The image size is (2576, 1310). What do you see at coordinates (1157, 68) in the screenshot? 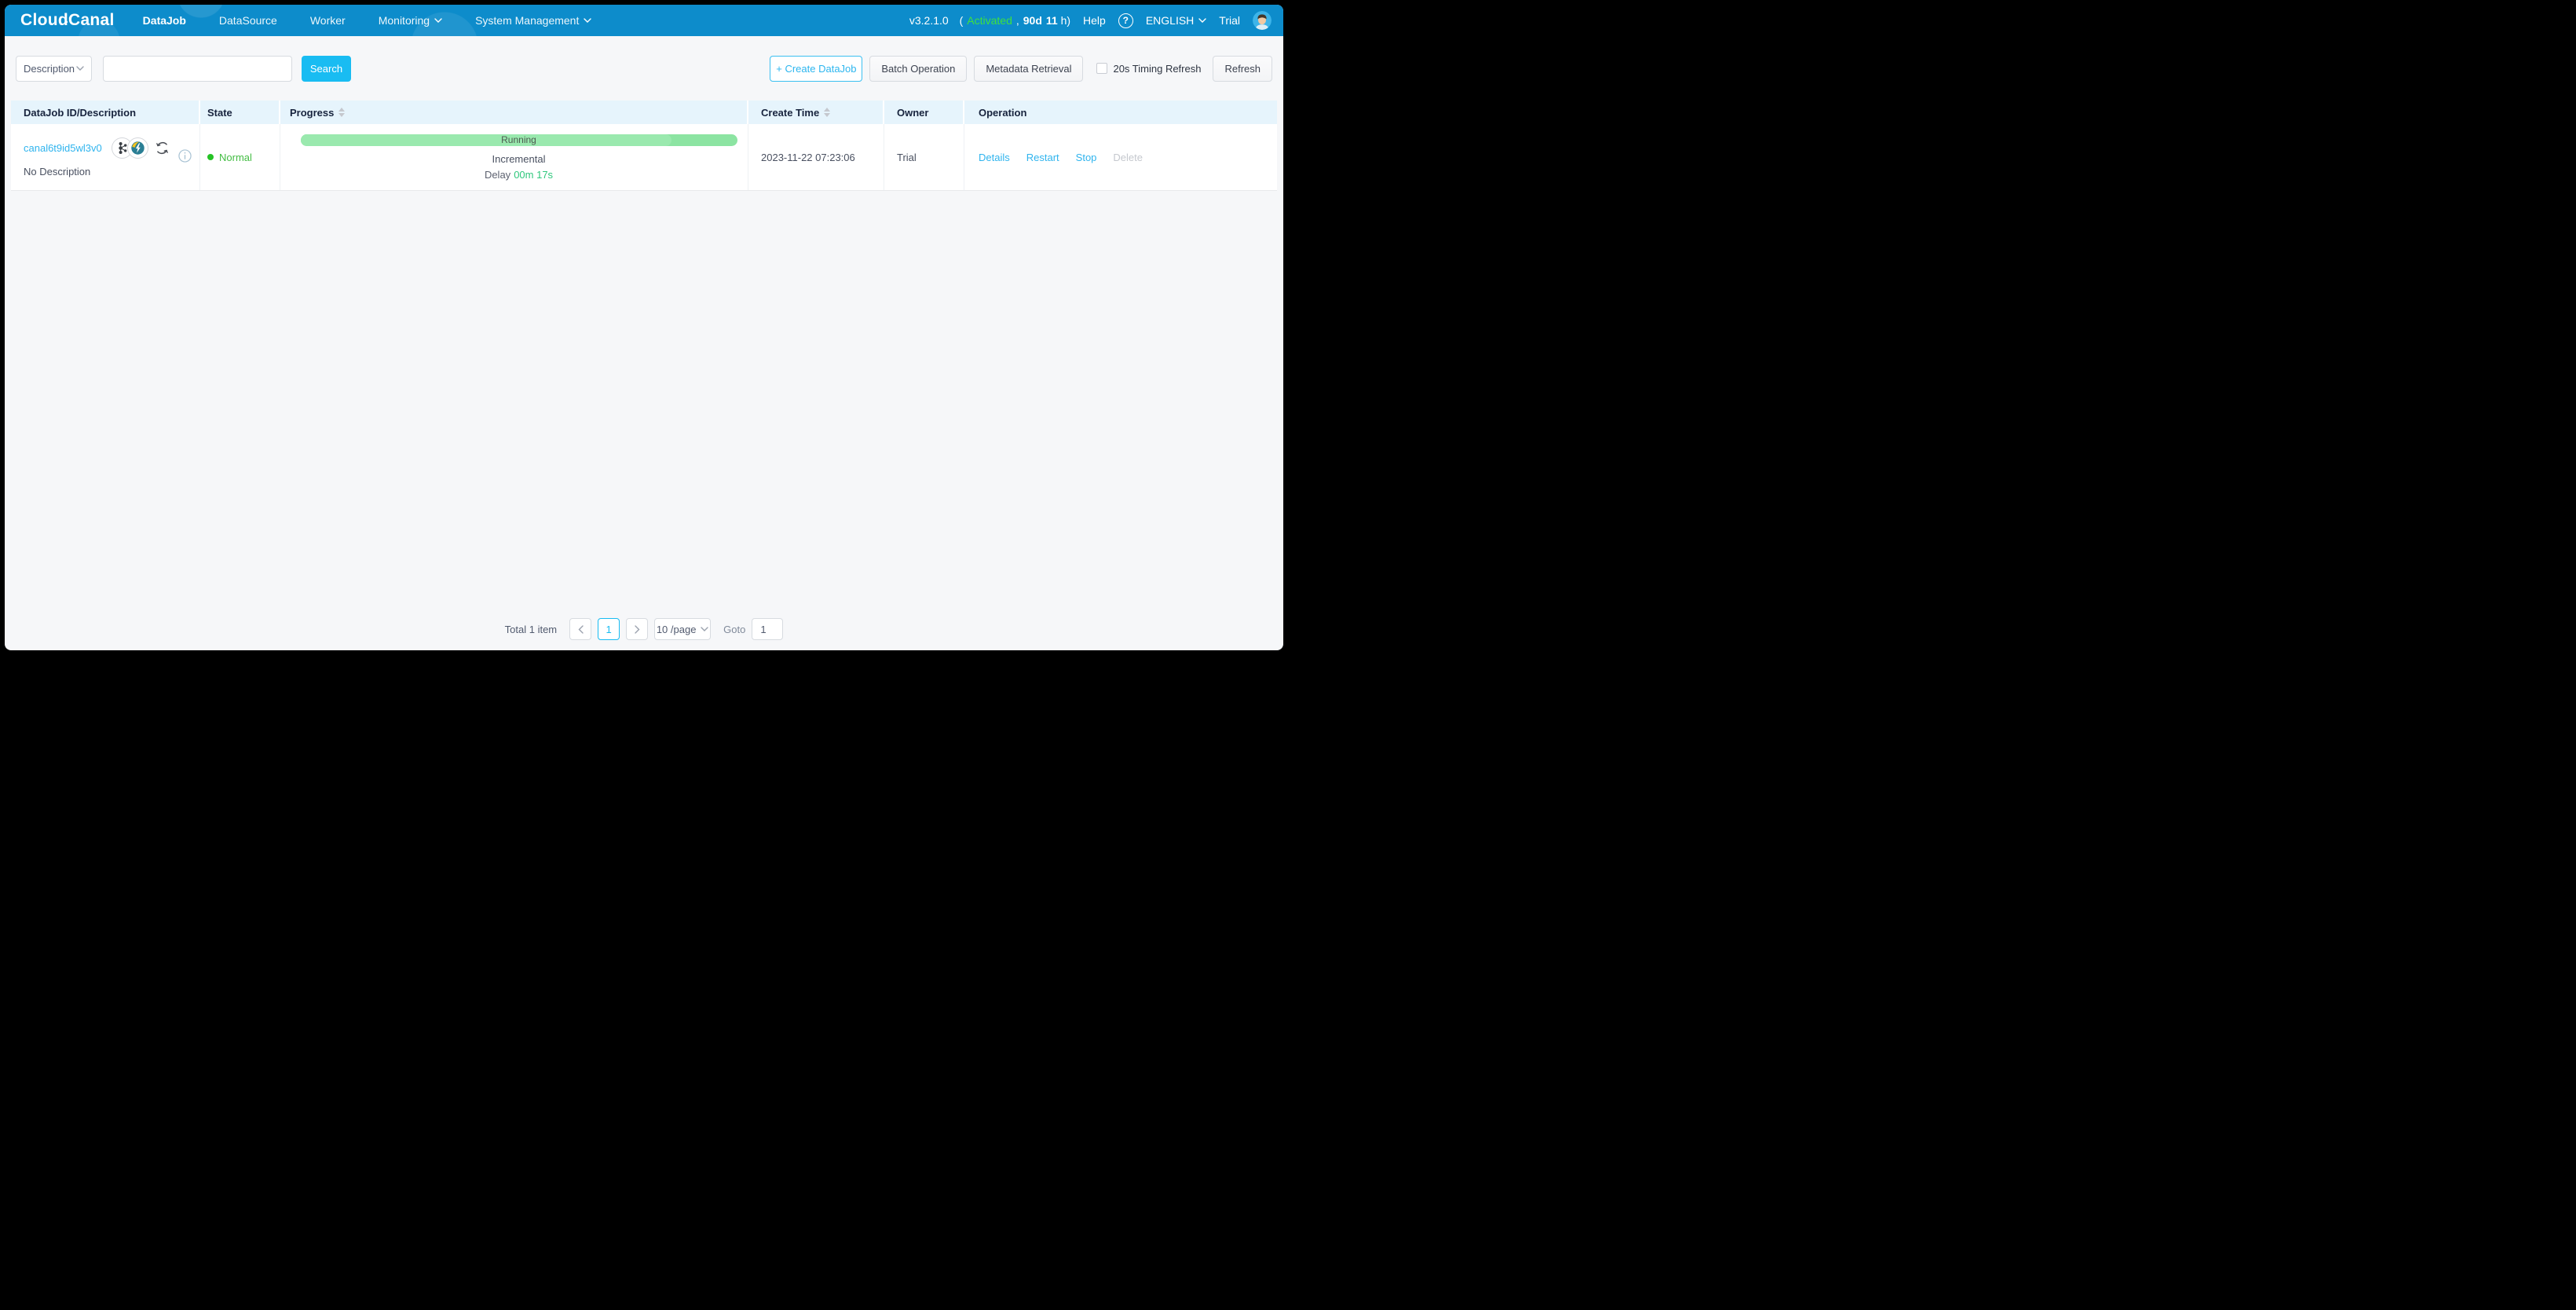
I see `timing-refresh-label: 20s Timing Refresh` at bounding box center [1157, 68].